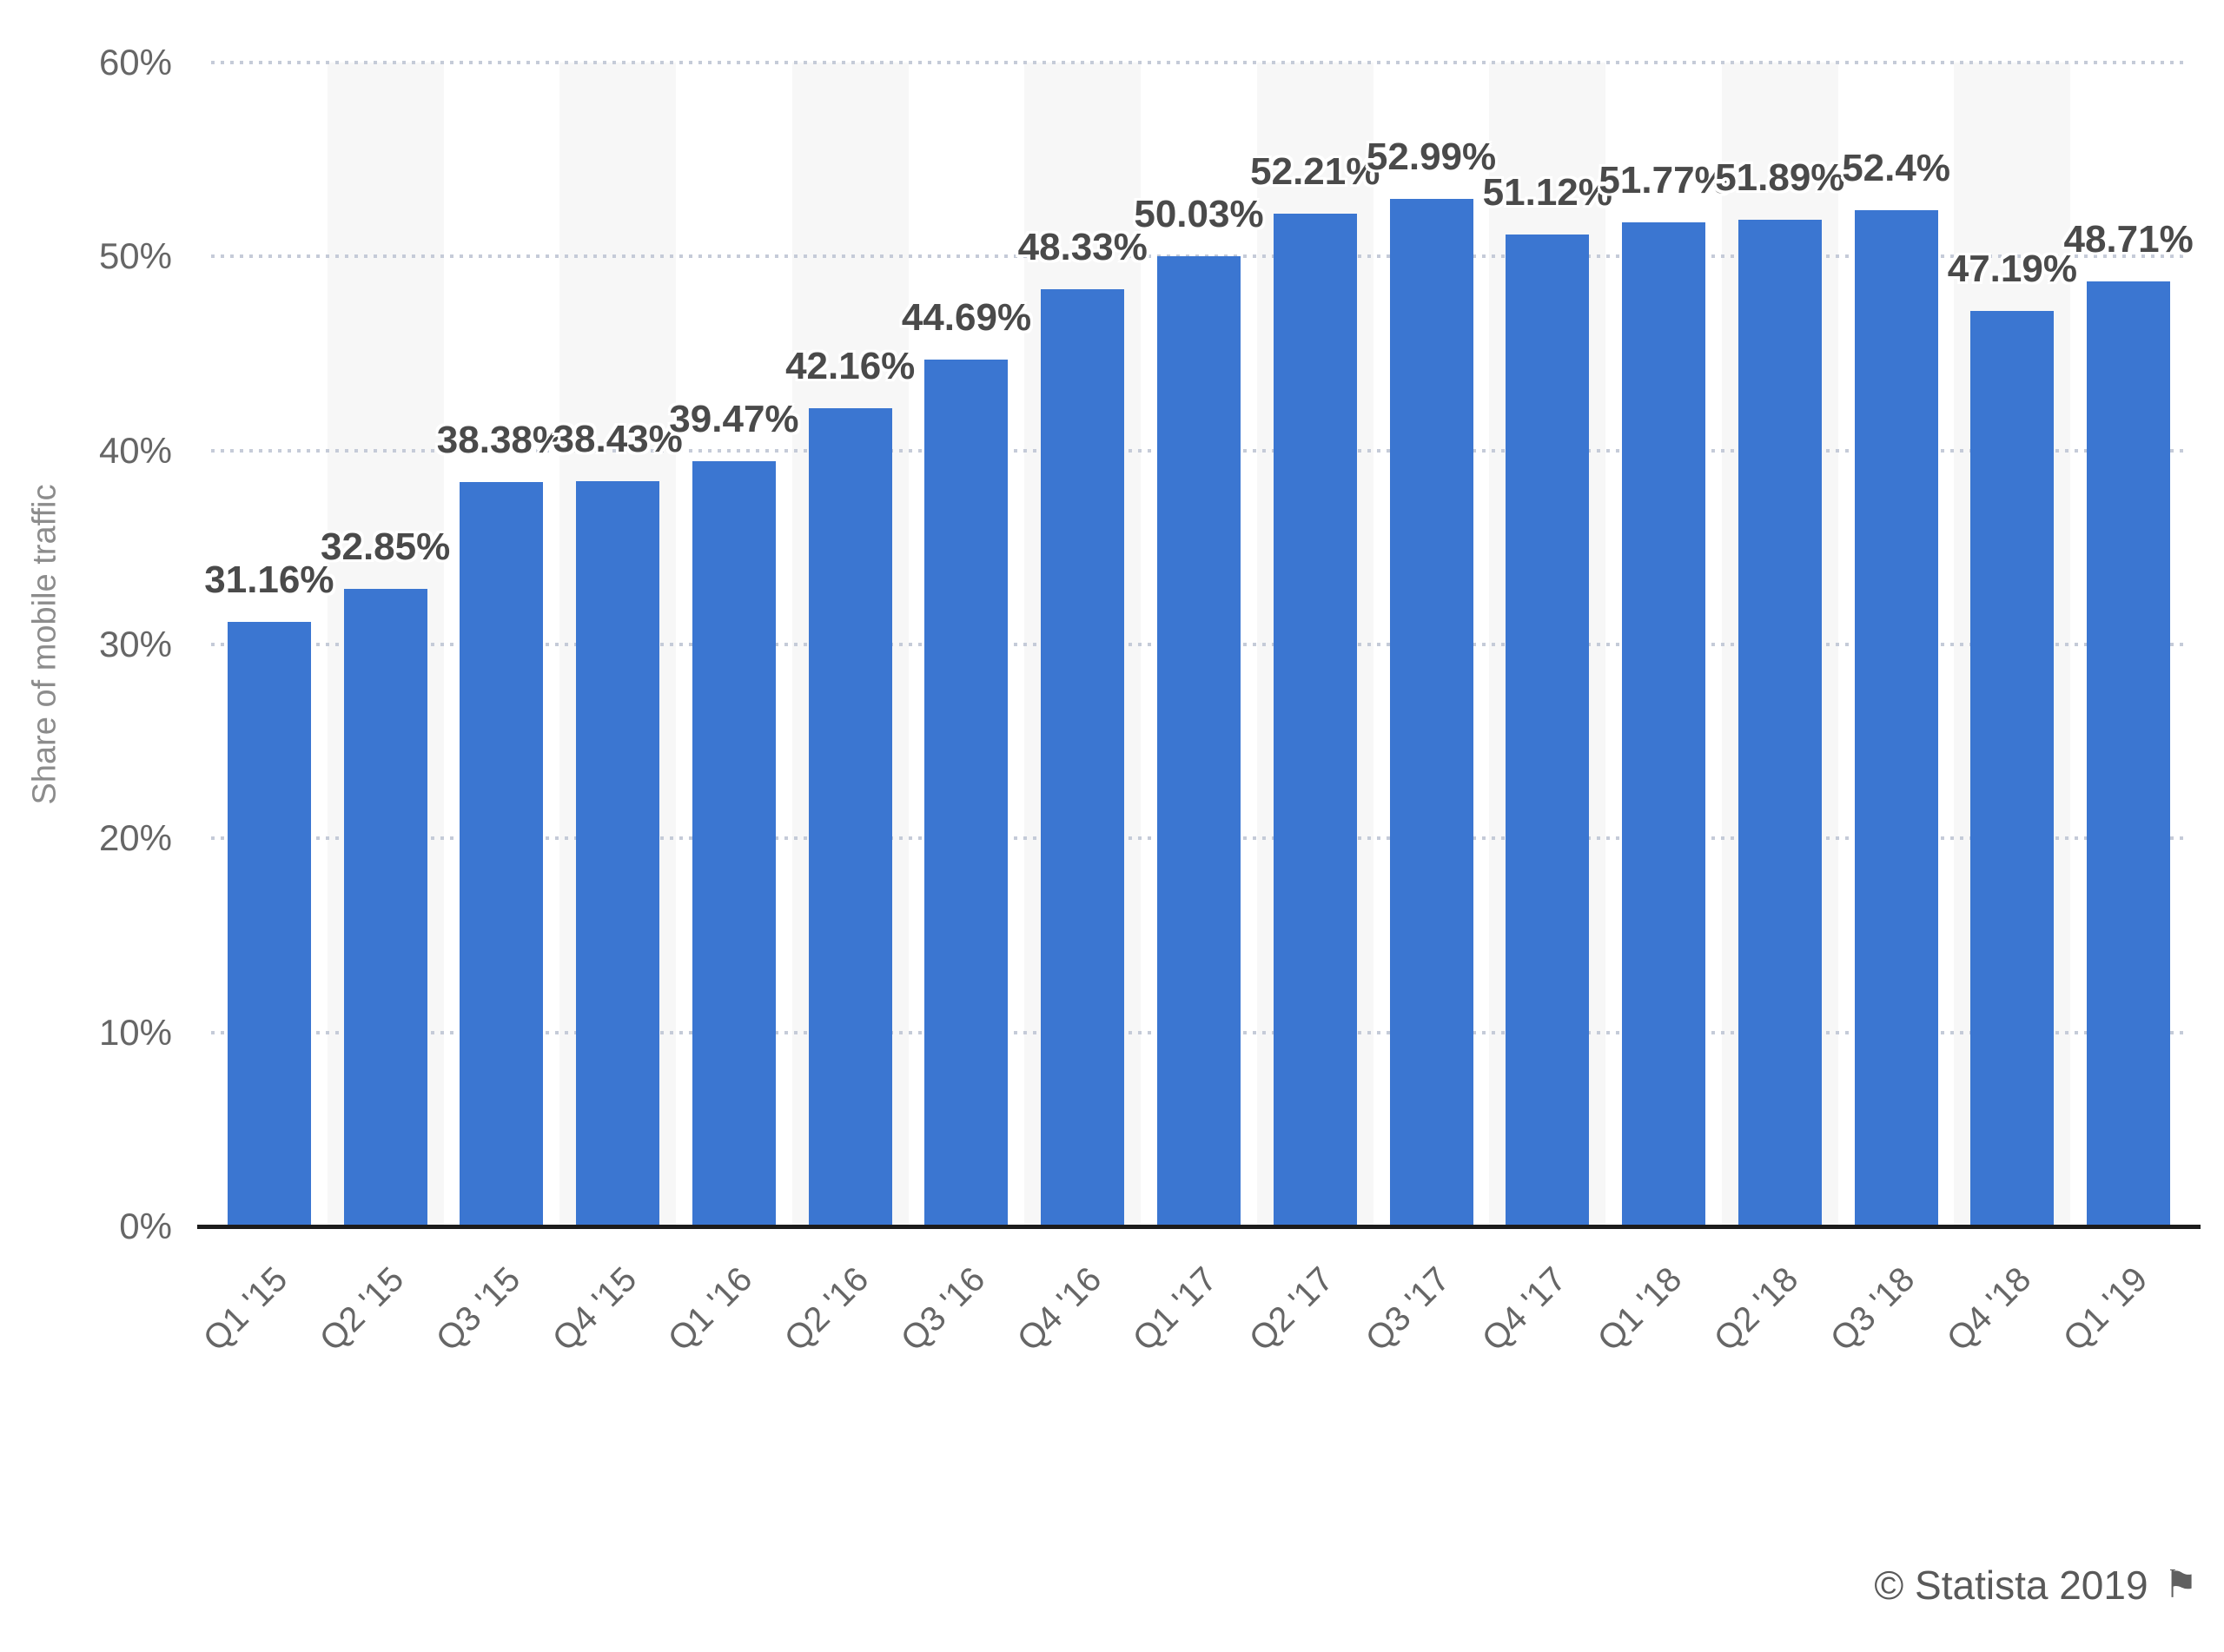  I want to click on category-cell: 52.4% Q3 '18, so click(1889, 710).